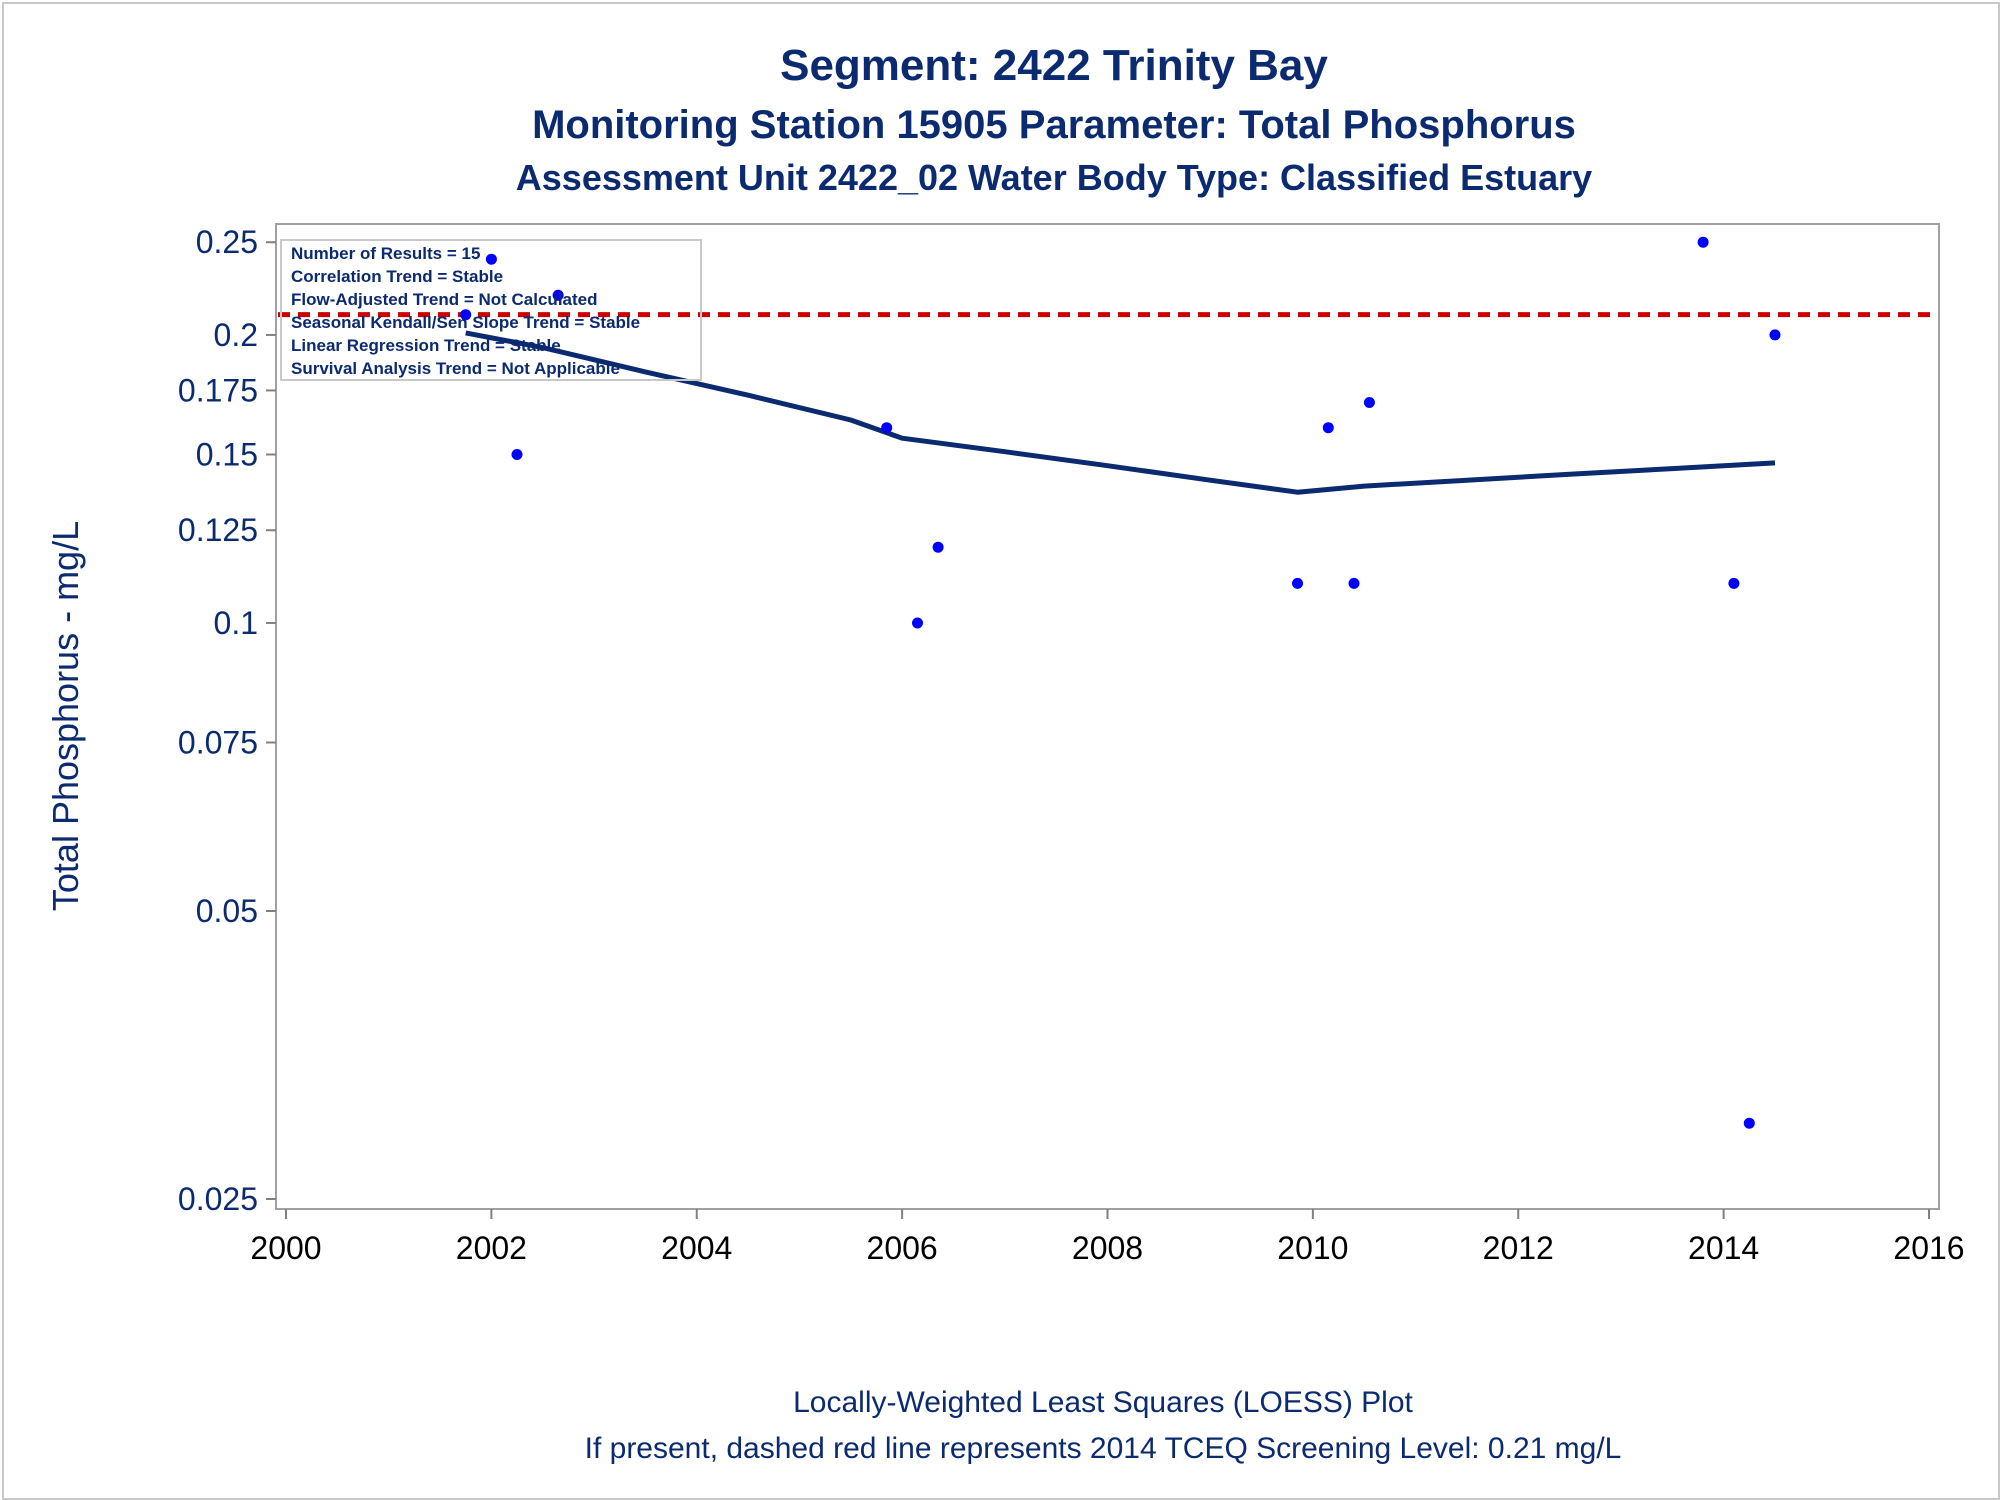  Describe the element at coordinates (385, 253) in the screenshot. I see `stats-line: Number of Results = 15` at that location.